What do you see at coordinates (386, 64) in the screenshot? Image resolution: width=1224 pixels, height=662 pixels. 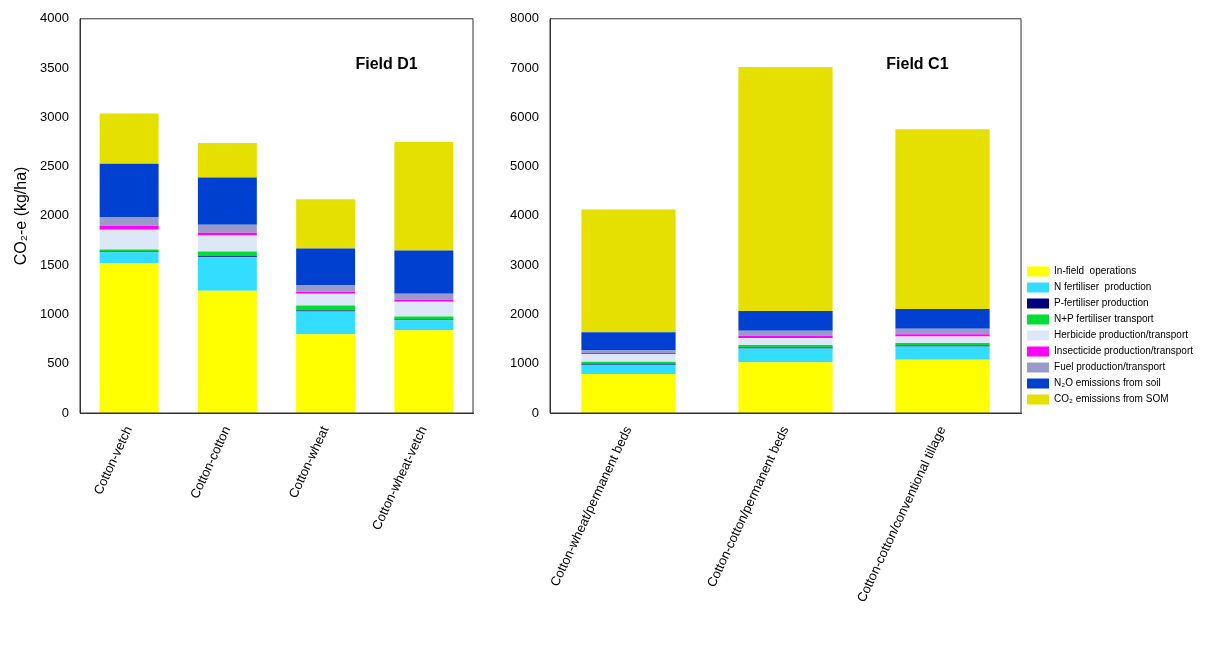 I see `text: Field D1` at bounding box center [386, 64].